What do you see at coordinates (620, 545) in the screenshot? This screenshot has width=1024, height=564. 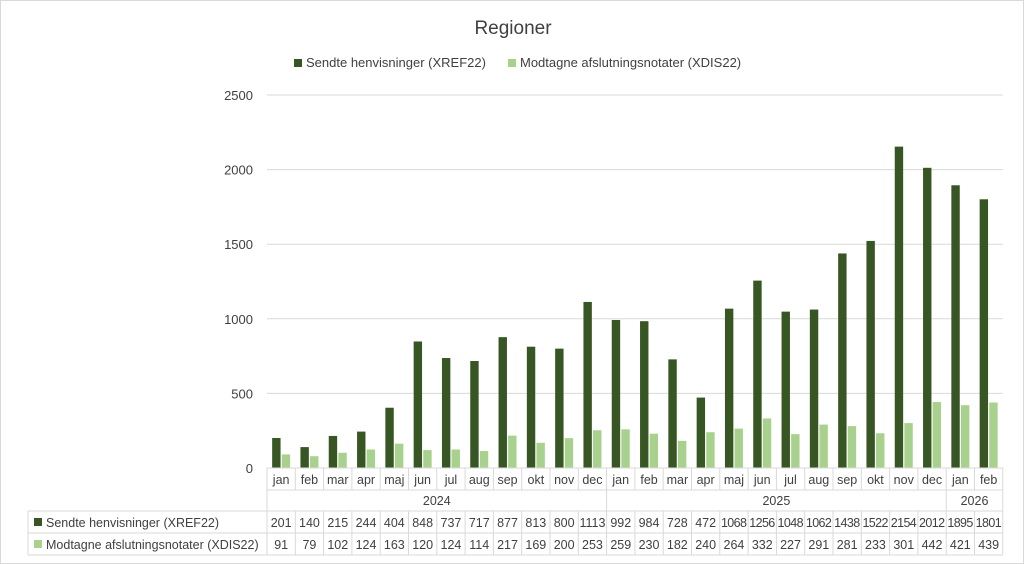 I see `table-cell: 259` at bounding box center [620, 545].